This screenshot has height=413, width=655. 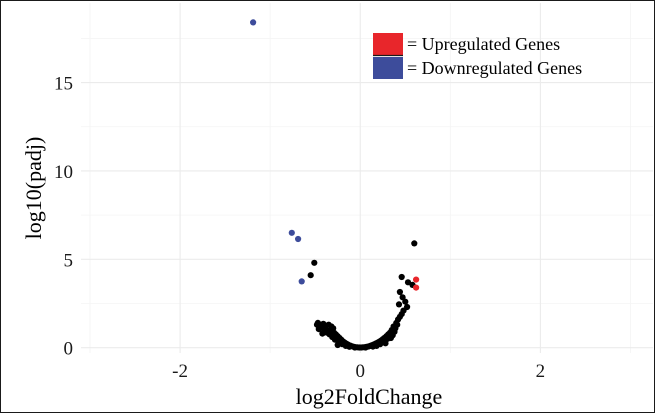 I want to click on y-axis-title: log10(padj), so click(x=33, y=188).